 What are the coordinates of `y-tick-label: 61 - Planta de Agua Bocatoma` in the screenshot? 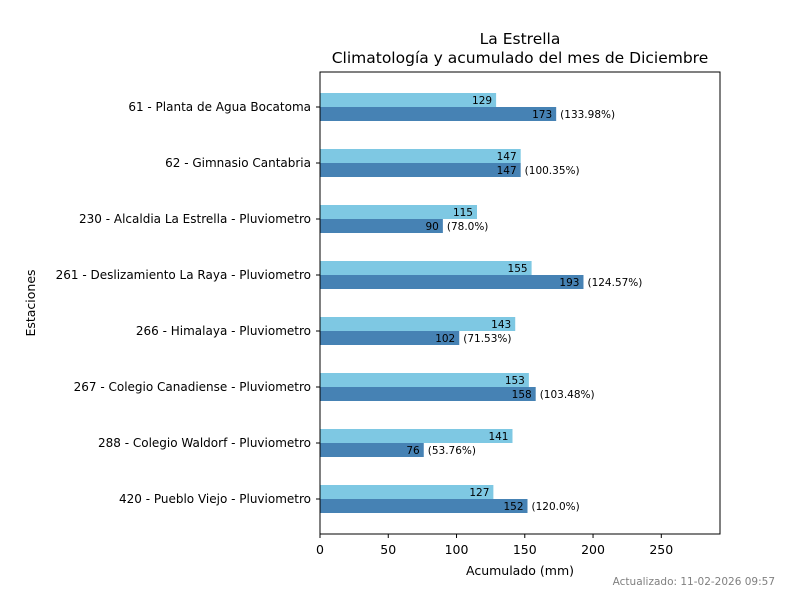 It's located at (219, 107).